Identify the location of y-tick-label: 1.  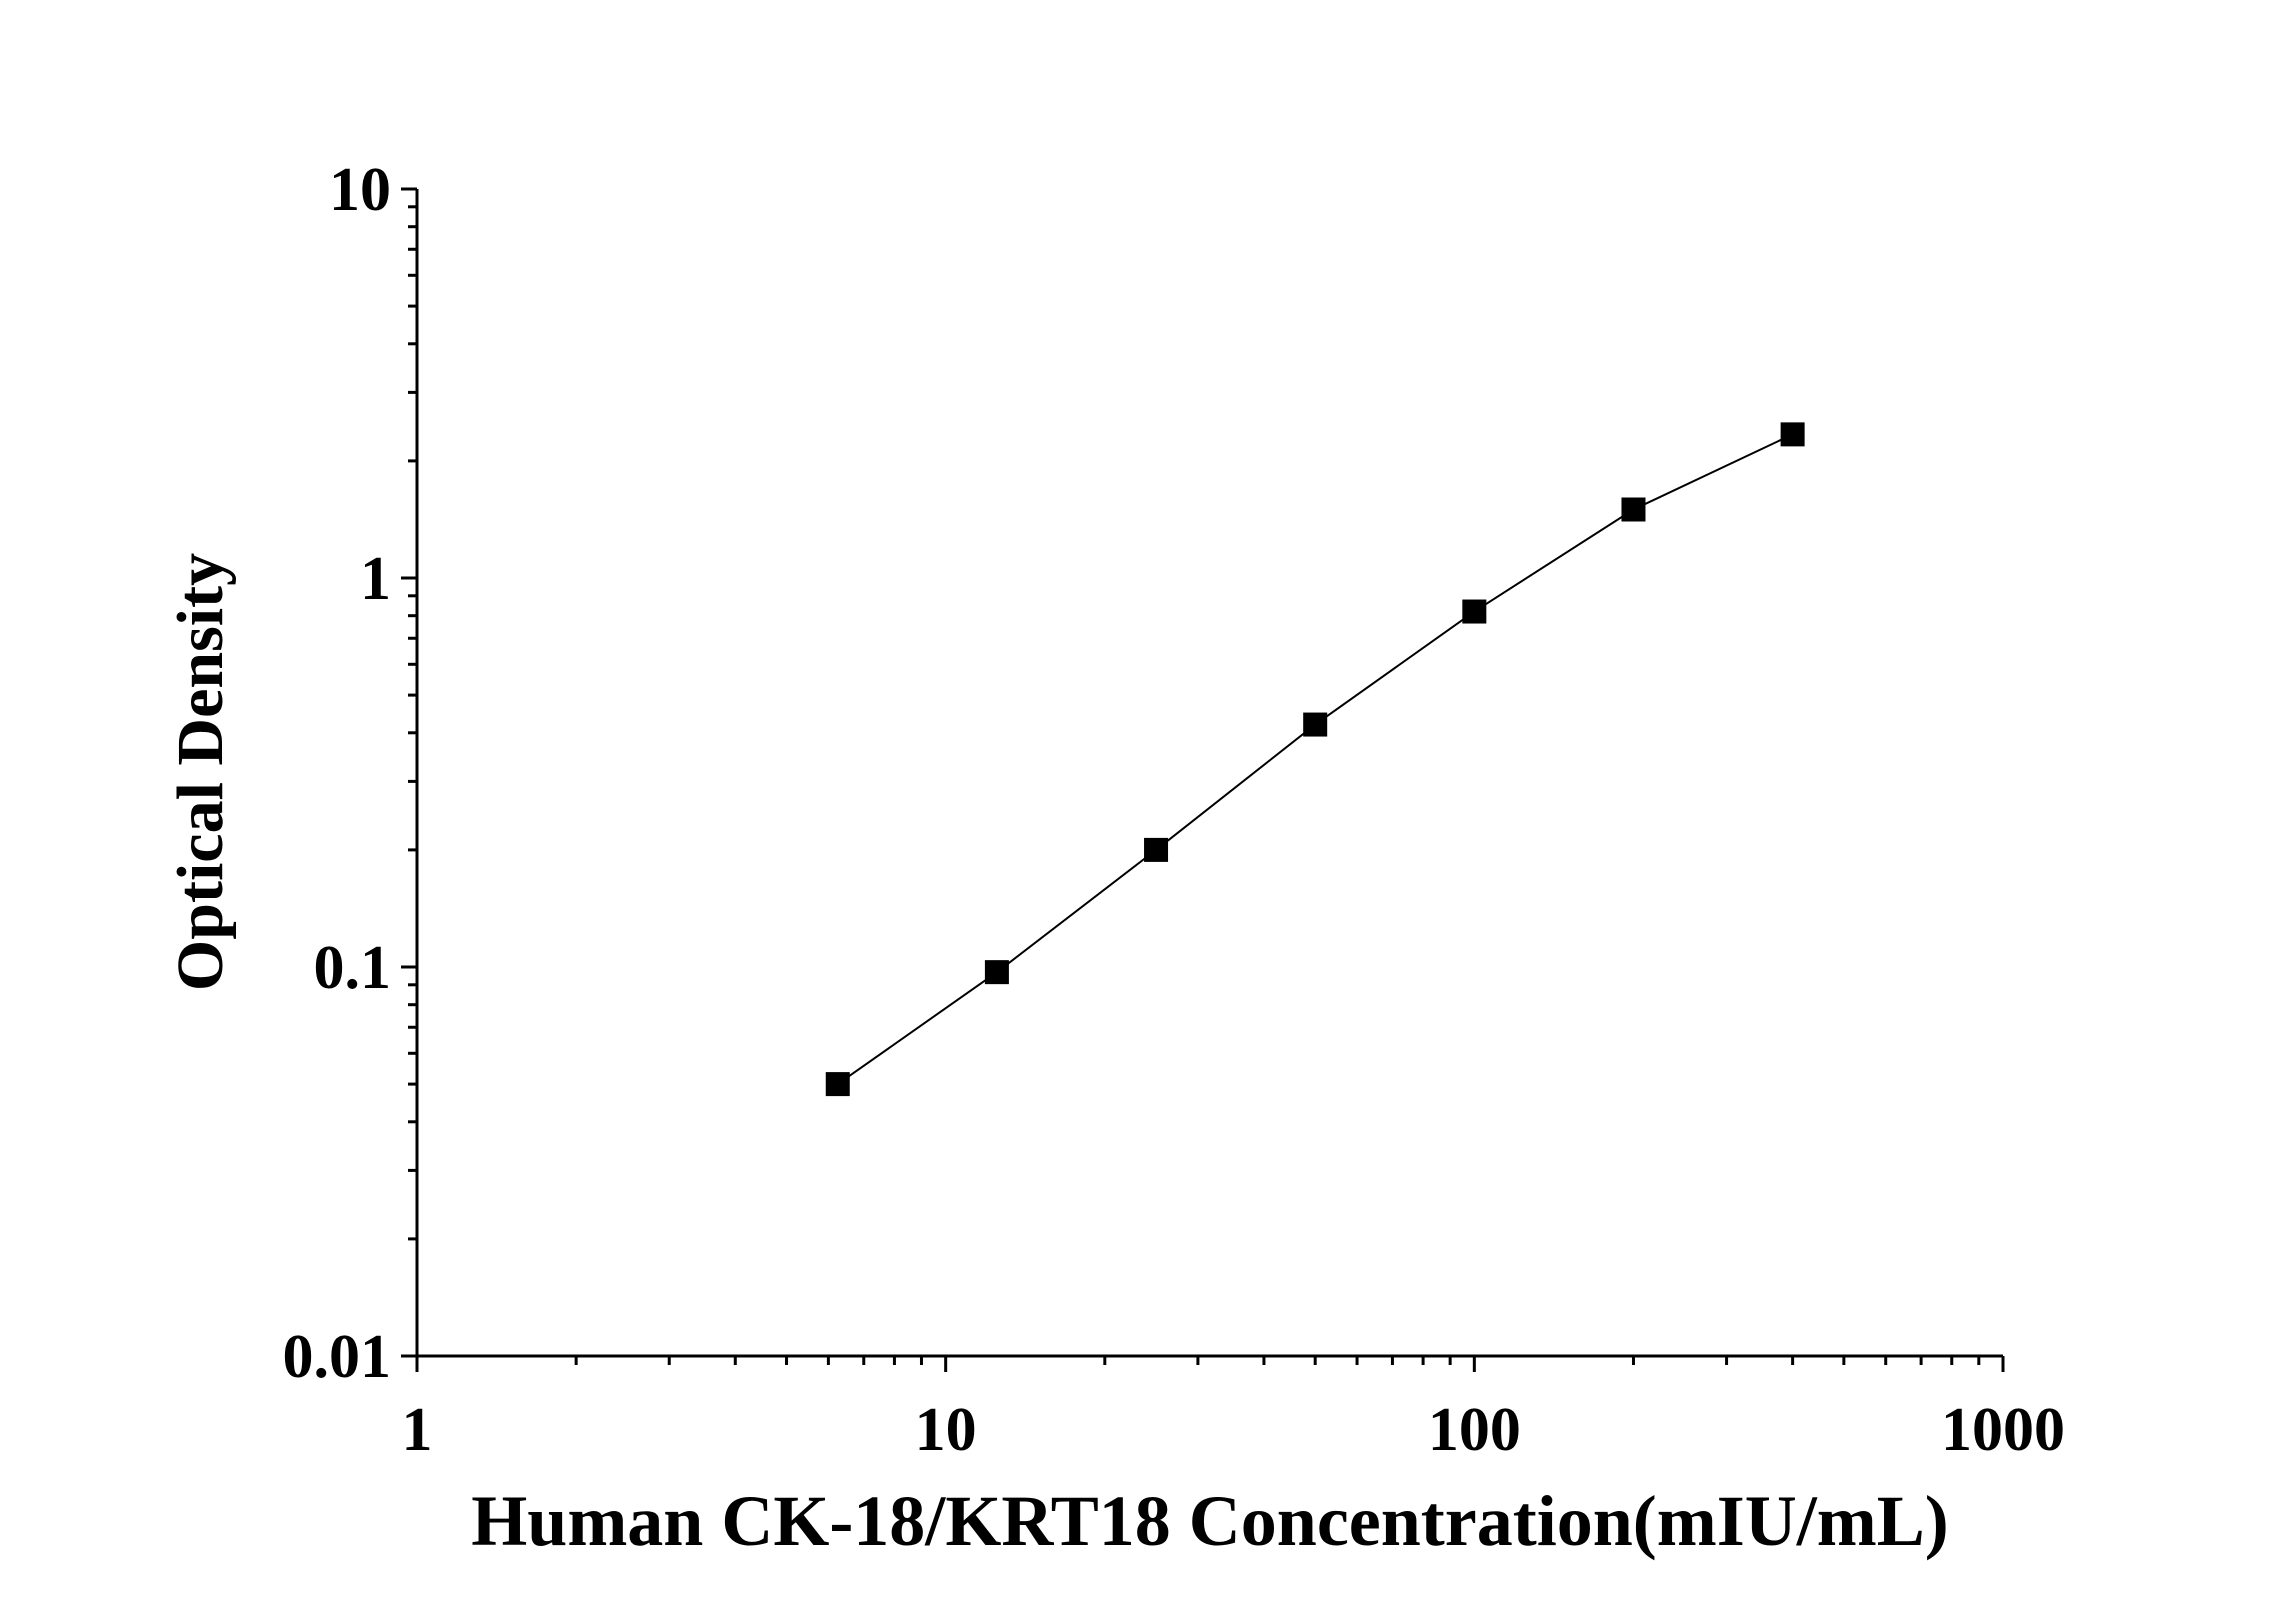
(375, 579).